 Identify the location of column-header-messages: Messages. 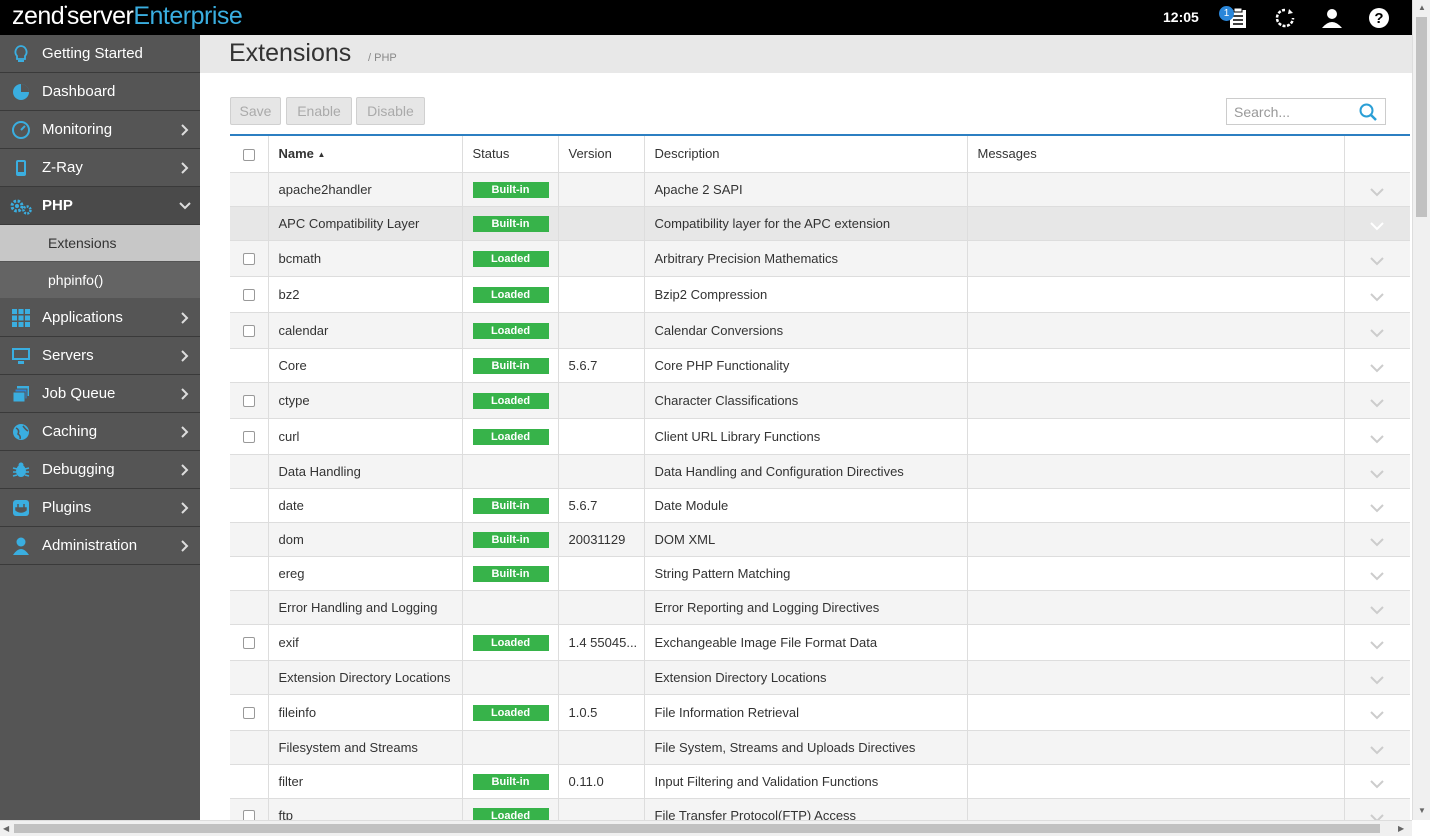
(1156, 154).